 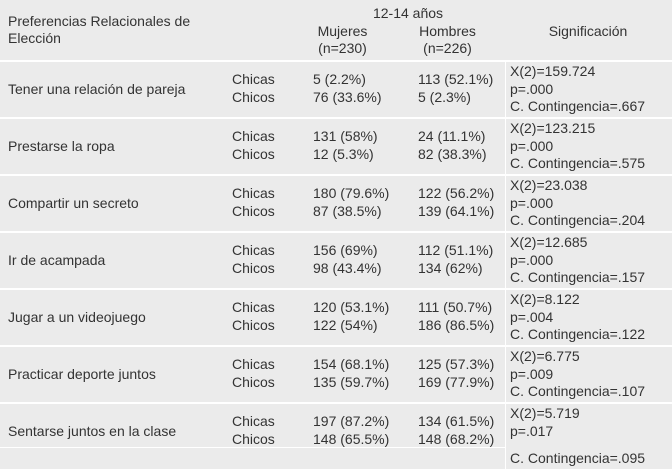 What do you see at coordinates (99, 29) in the screenshot?
I see `header-title: Preferencias Relacionales de Elección` at bounding box center [99, 29].